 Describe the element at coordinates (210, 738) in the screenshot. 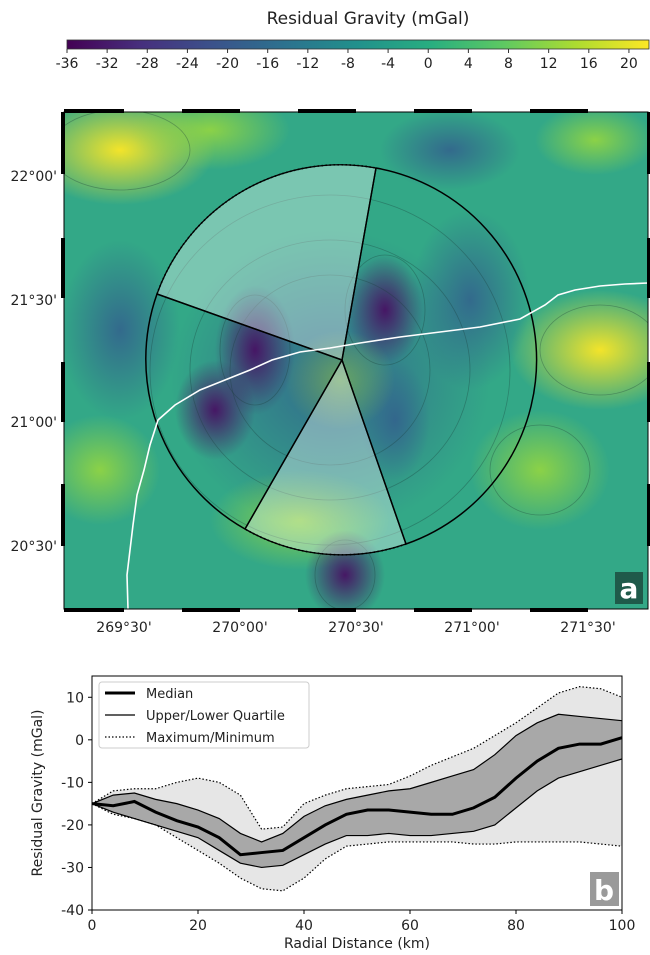

I see `legend-label-extrema: Maximum/Minimum` at that location.